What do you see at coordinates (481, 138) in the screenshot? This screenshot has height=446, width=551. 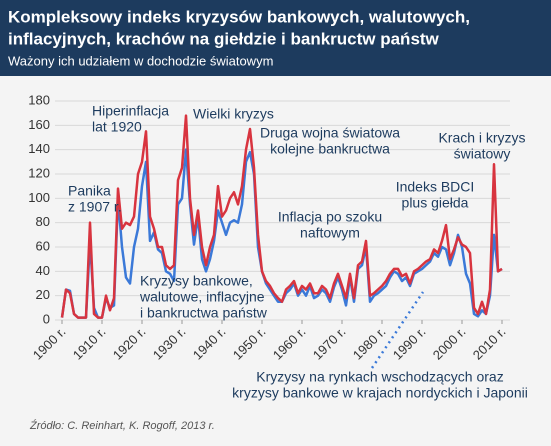 I see `annotation: Krach i kryzys` at bounding box center [481, 138].